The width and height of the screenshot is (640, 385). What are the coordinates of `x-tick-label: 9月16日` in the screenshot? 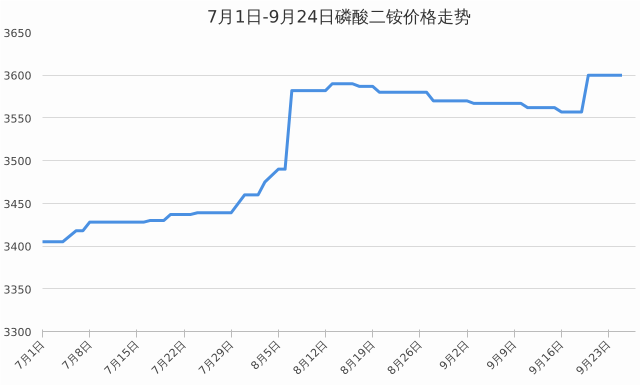 It's located at (546, 358).